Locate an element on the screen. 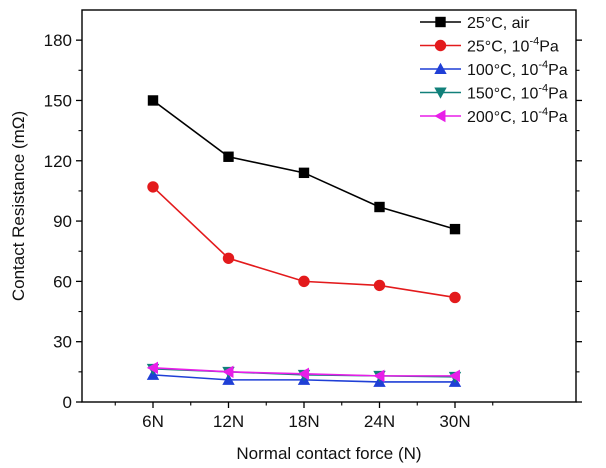 The height and width of the screenshot is (468, 606). legend-entry: 150°C, 10-4Pa is located at coordinates (494, 93).